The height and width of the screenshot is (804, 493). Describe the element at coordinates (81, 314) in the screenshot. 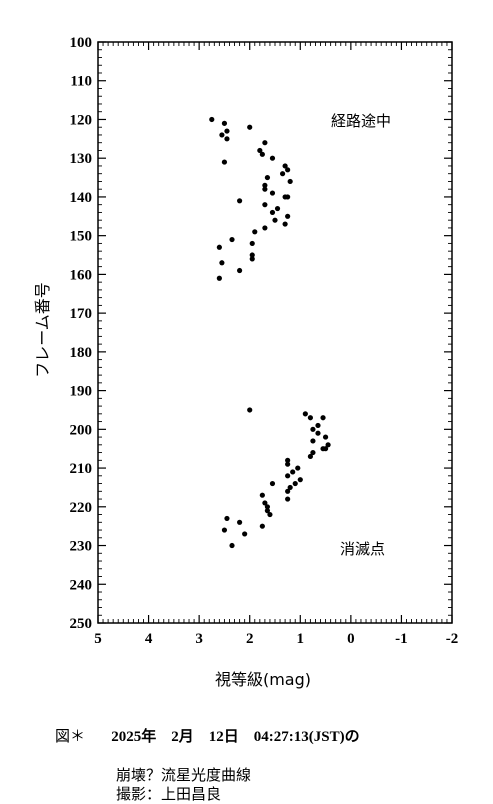

I see `y-tick-label: 170` at that location.